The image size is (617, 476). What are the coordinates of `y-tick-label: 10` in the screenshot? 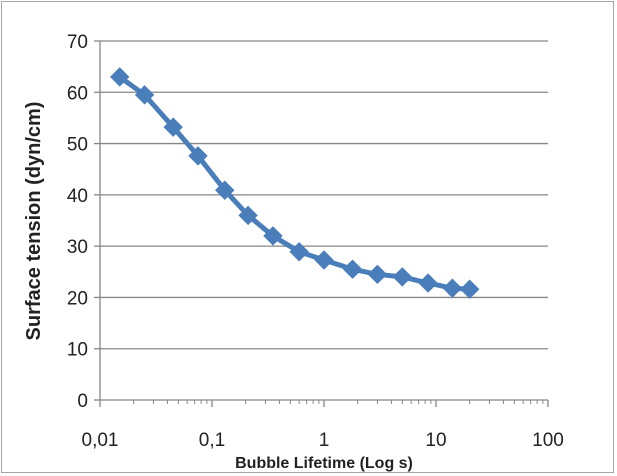 It's located at (77, 350).